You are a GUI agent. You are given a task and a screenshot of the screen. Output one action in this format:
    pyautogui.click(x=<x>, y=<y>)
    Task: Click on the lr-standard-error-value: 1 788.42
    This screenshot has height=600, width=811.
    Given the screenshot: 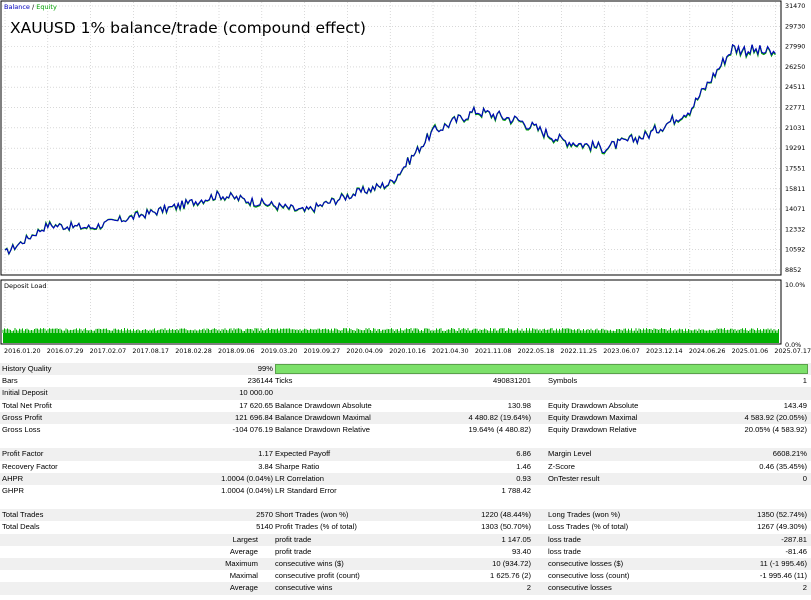 What is the action you would take?
    pyautogui.click(x=516, y=490)
    